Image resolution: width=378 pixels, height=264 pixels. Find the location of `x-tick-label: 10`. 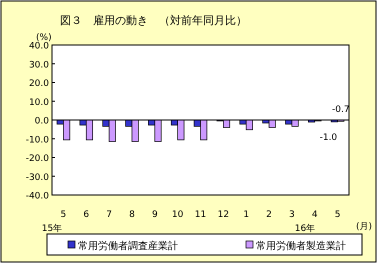

x-tick-label: 10 is located at coordinates (178, 215).